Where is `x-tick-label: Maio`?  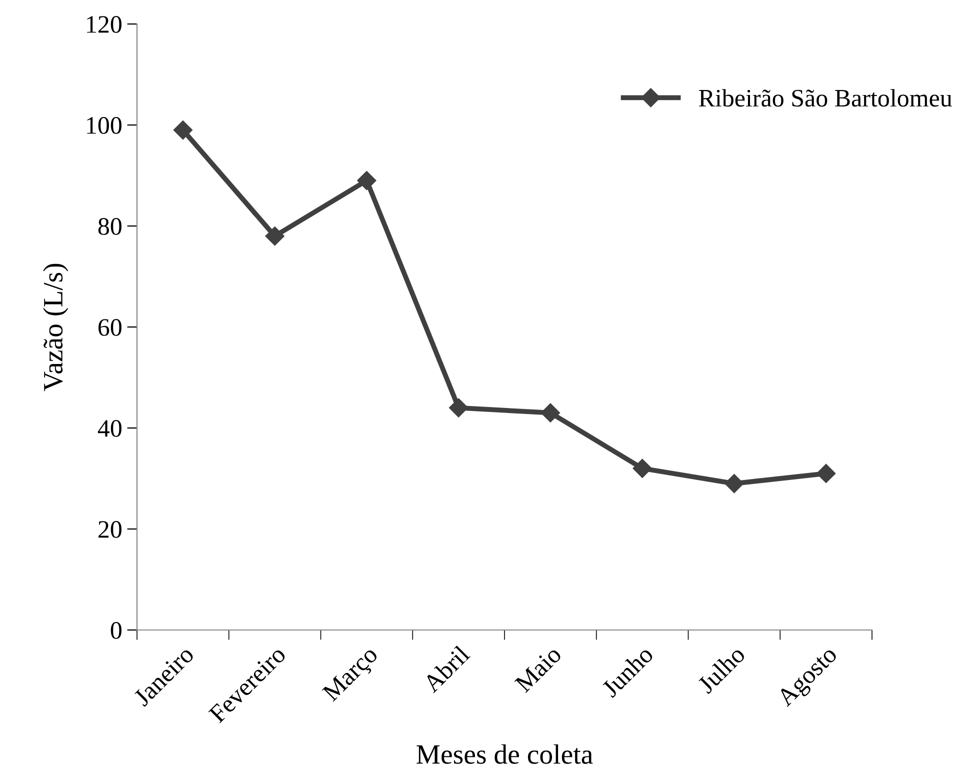 x-tick-label: Maio is located at coordinates (538, 669).